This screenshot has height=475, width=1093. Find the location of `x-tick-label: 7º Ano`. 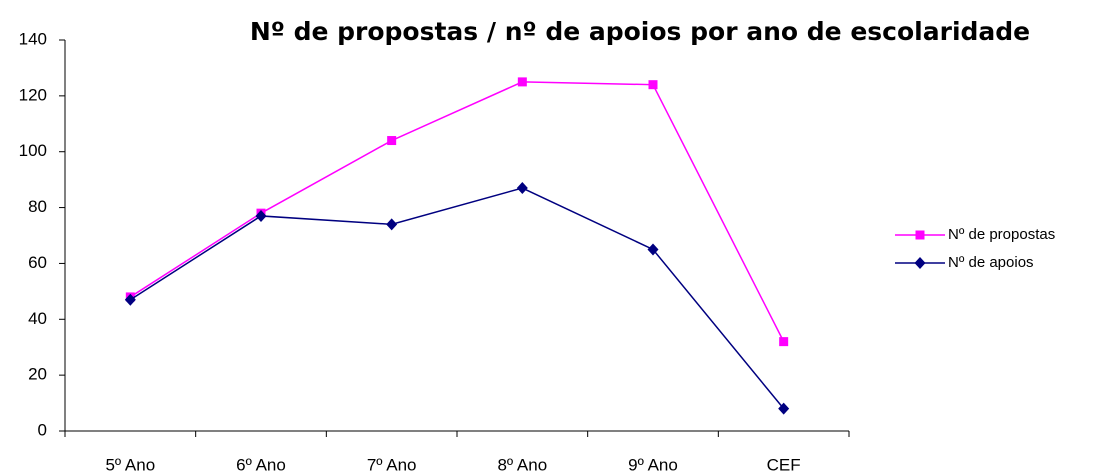

x-tick-label: 7º Ano is located at coordinates (392, 464).